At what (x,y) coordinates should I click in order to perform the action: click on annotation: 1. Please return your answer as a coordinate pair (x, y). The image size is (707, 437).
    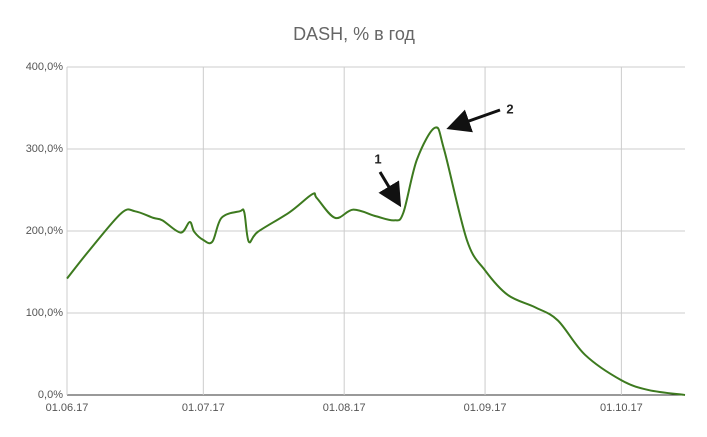
    Looking at the image, I should click on (377, 158).